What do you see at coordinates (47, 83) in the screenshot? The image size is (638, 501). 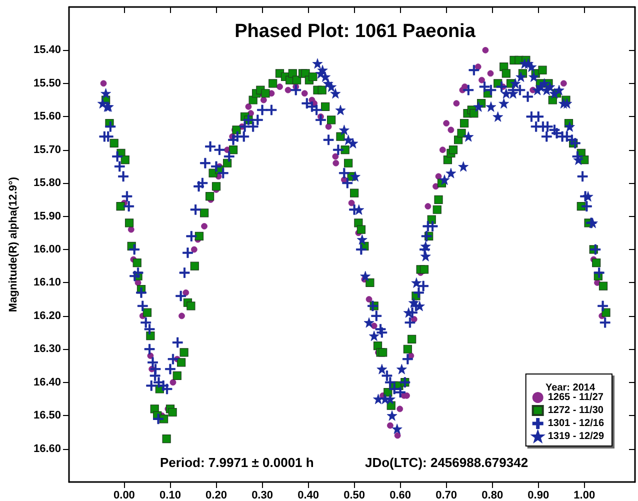 I see `y-tick-label: 15.50` at bounding box center [47, 83].